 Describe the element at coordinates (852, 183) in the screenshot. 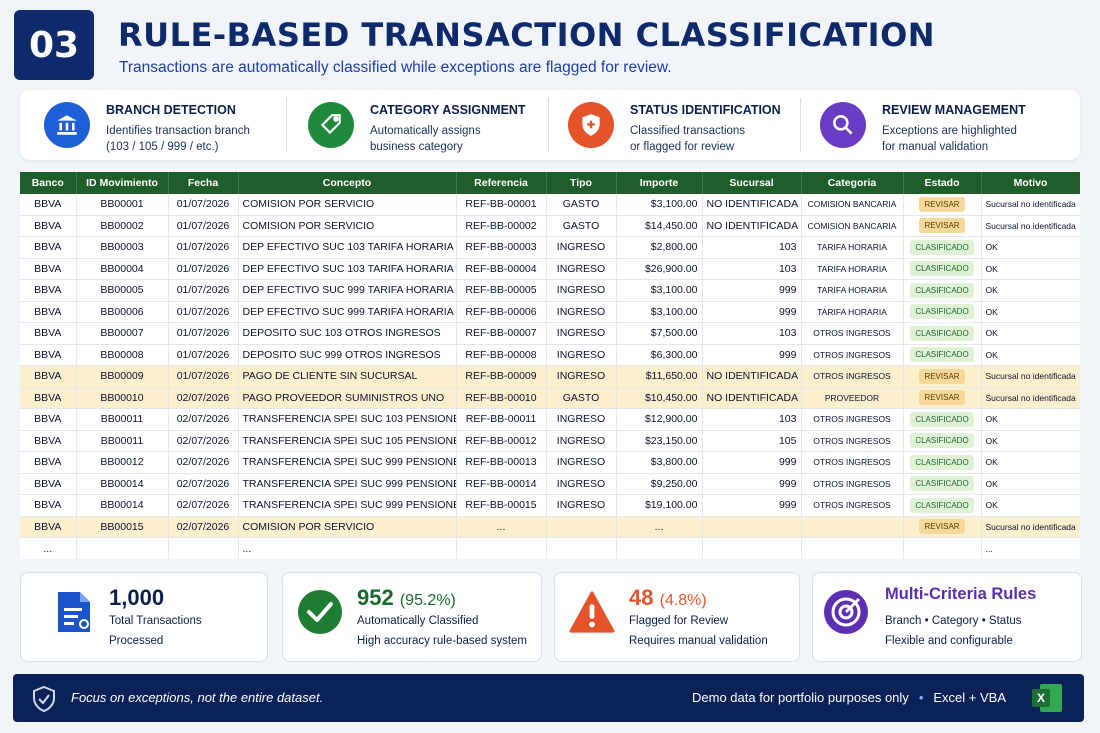

I see `column-header: Categoria` at that location.